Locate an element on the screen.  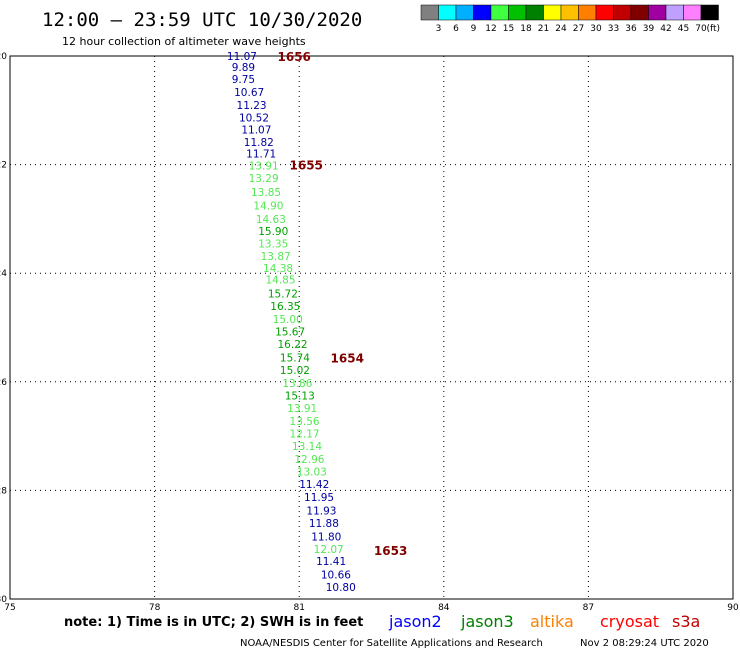
legend-altika: altika is located at coordinates (552, 621).